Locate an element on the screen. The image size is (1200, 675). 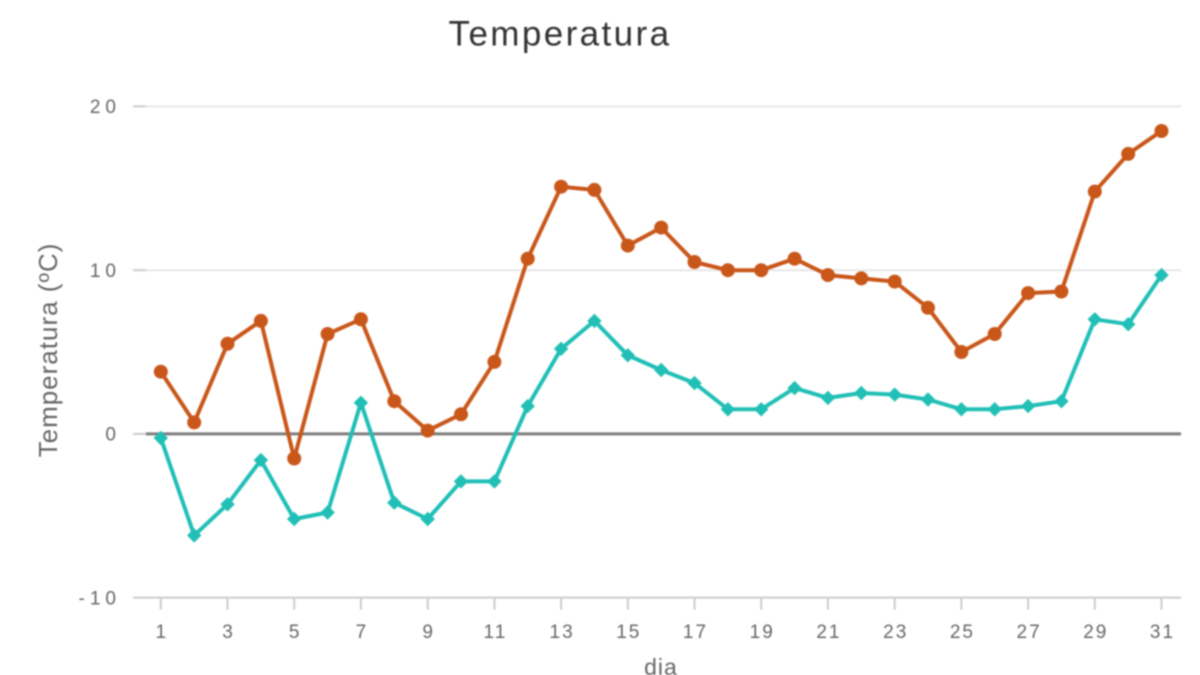
svg-text: 31 is located at coordinates (1162, 632).